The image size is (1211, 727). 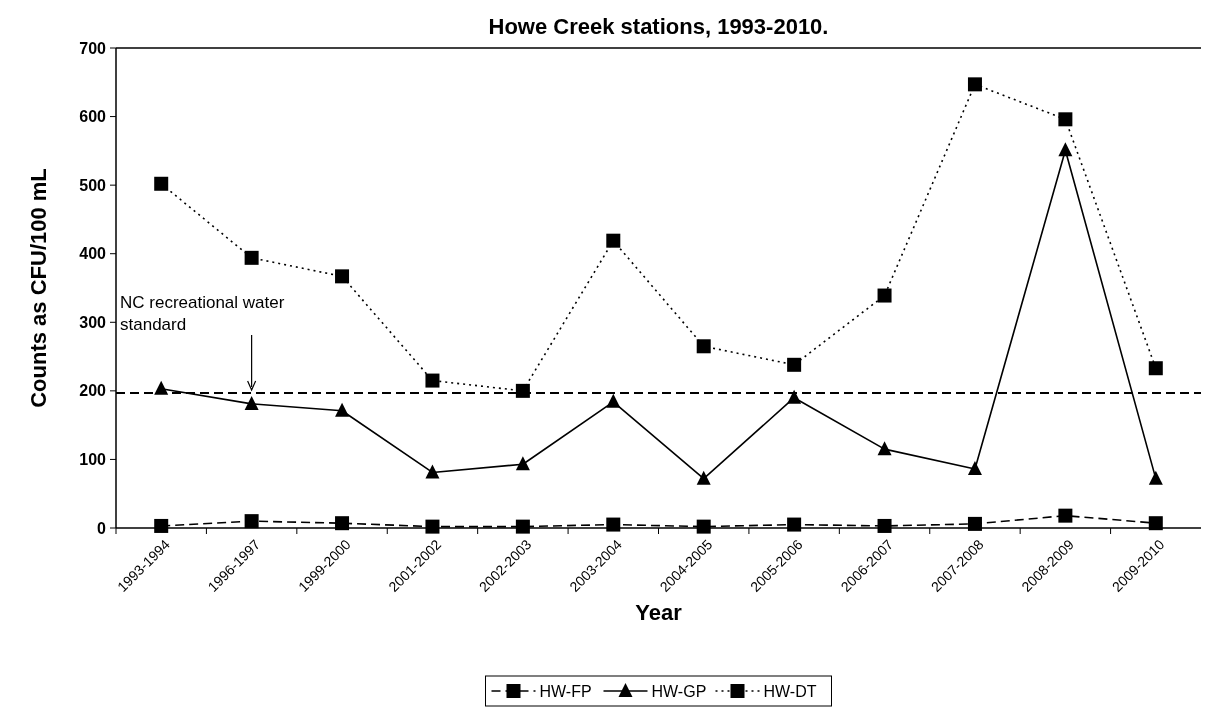 I want to click on y-tick-label: 700, so click(x=93, y=48).